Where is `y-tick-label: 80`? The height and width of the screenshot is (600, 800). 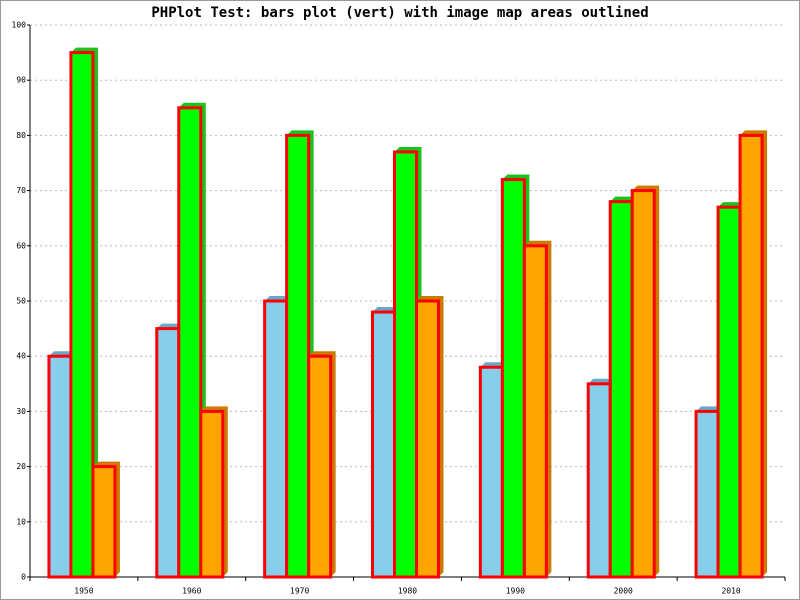
y-tick-label: 80 is located at coordinates (21, 135).